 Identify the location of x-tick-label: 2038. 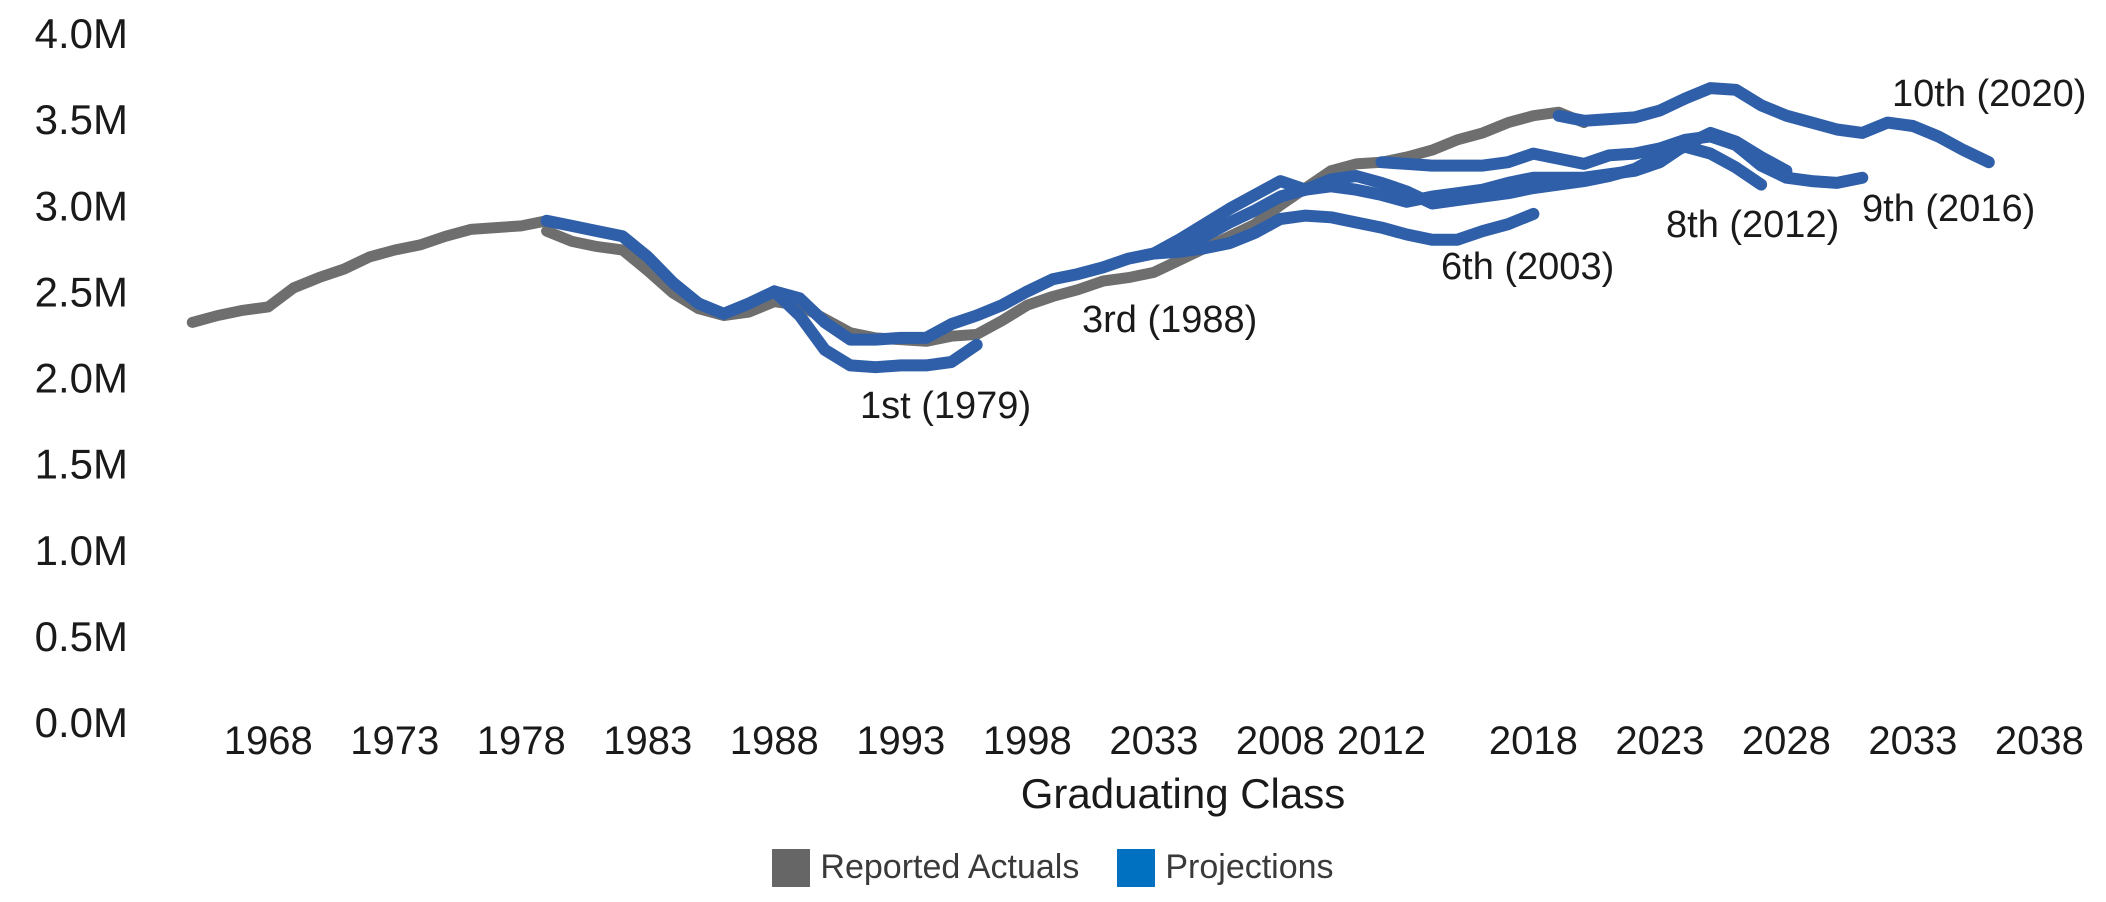
(2039, 741).